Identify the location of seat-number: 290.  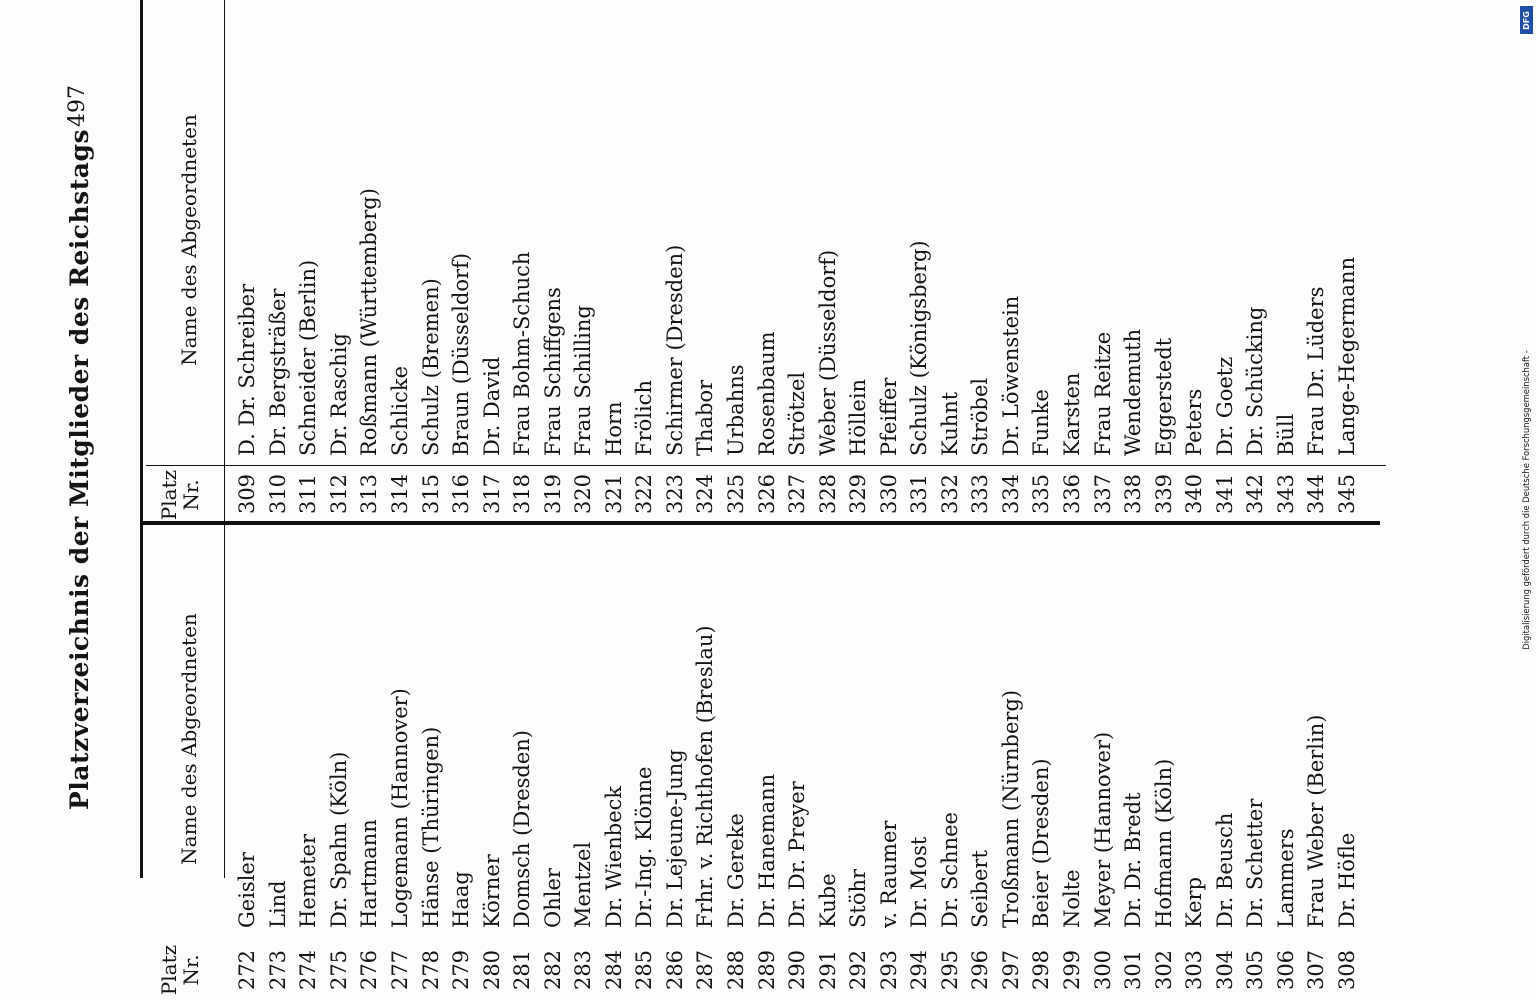
(797, 970).